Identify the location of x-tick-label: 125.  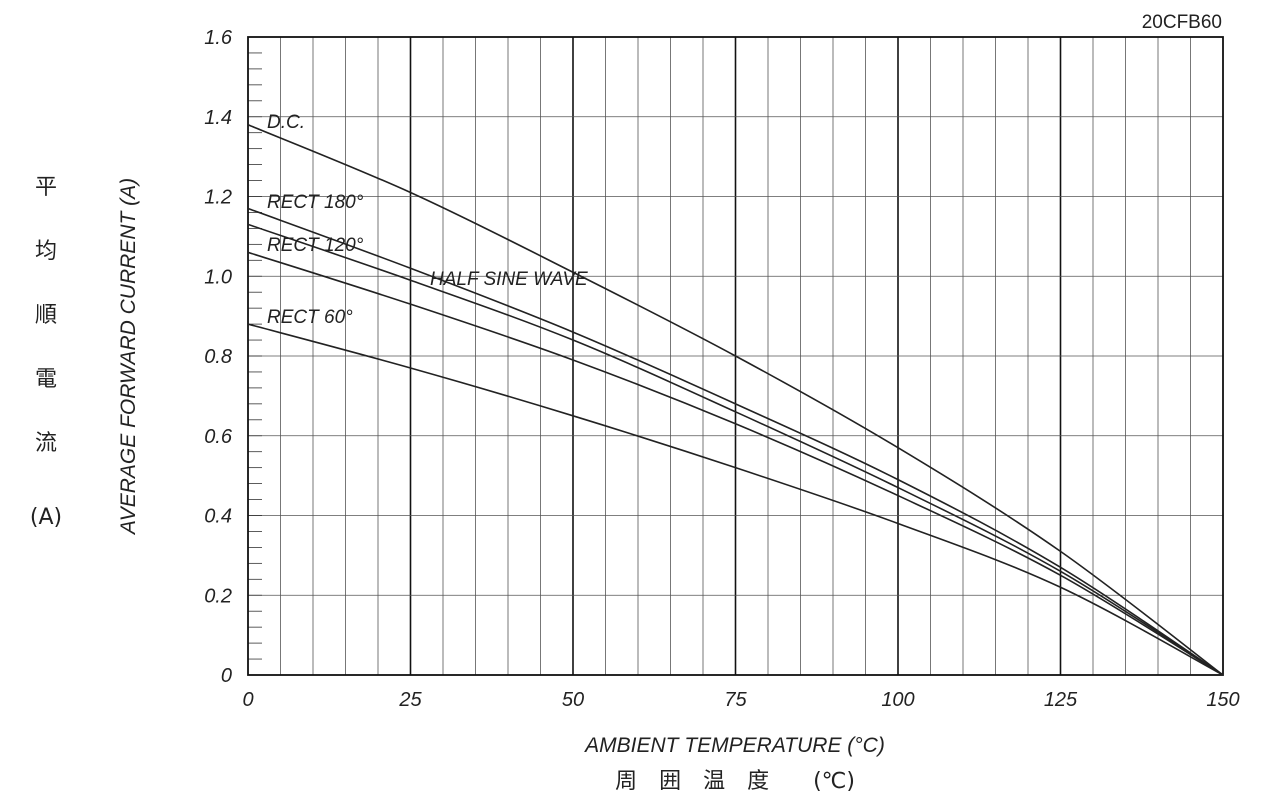
(1061, 700).